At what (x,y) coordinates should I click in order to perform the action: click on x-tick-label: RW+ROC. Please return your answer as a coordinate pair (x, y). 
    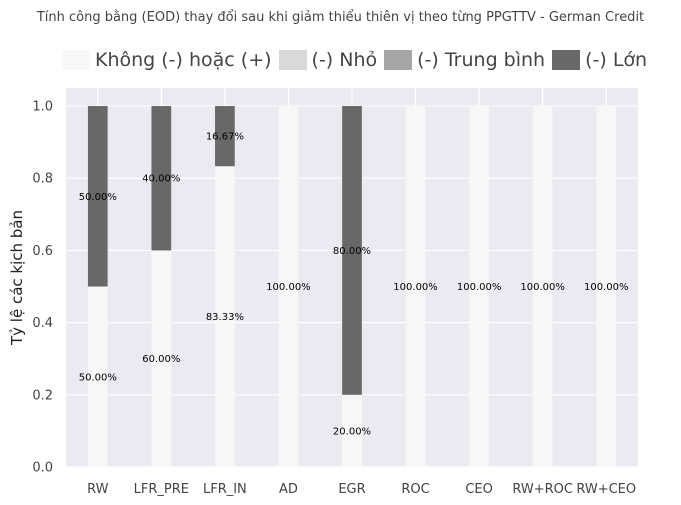
    Looking at the image, I should click on (542, 489).